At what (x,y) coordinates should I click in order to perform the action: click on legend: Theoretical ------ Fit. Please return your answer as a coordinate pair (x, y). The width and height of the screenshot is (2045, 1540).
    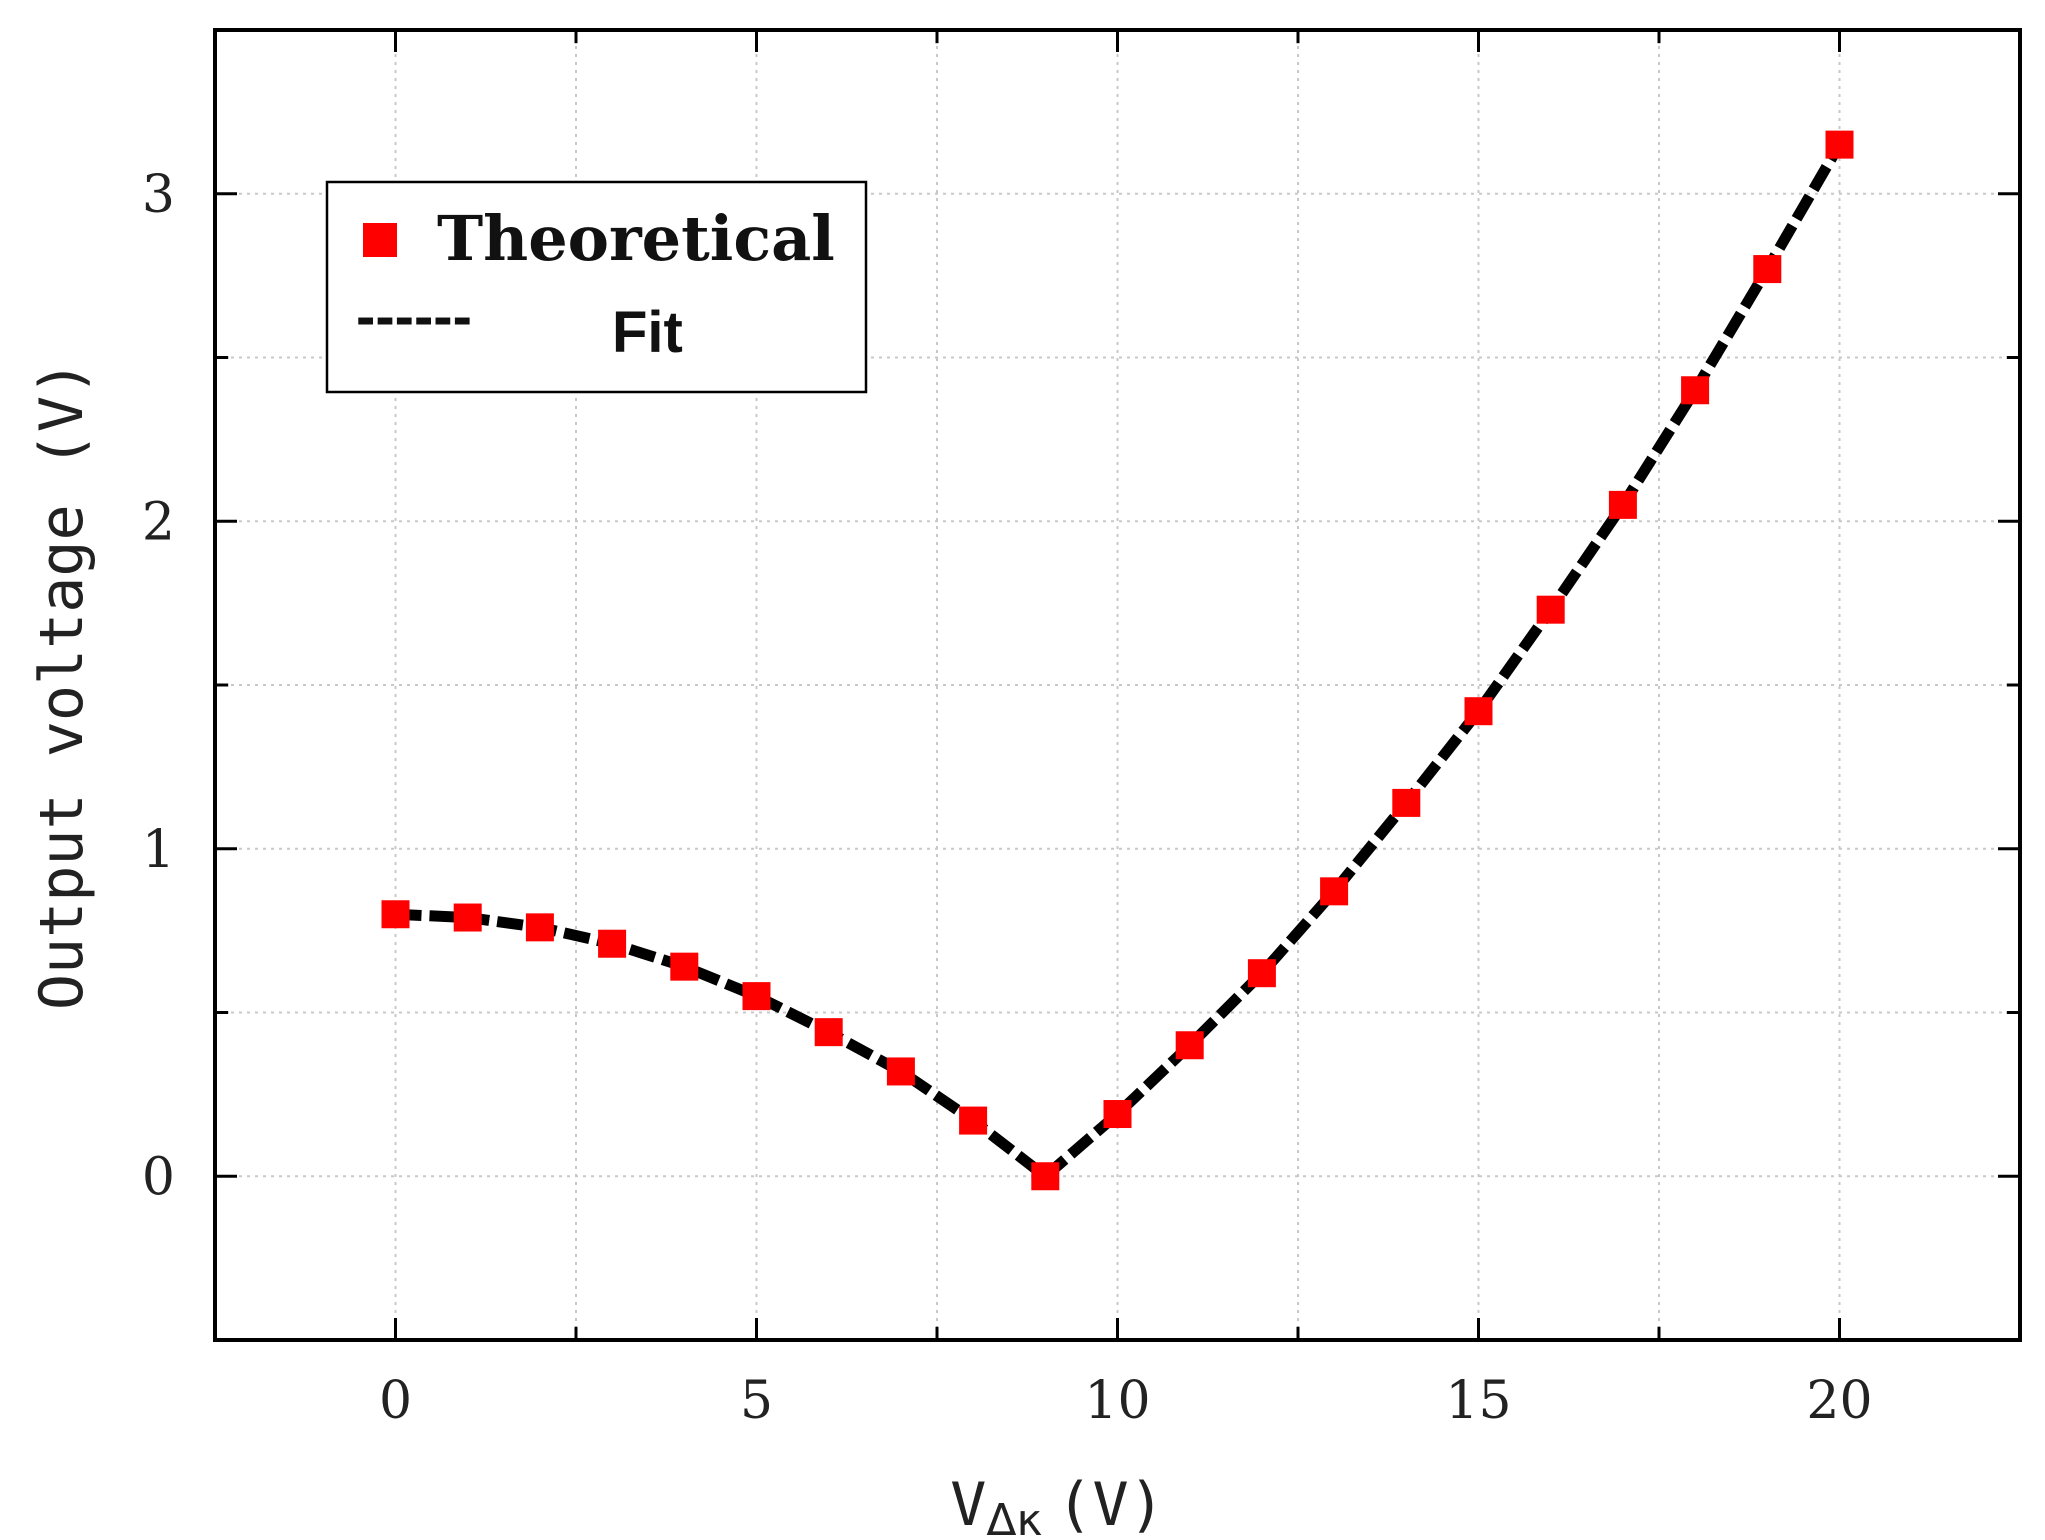
    Looking at the image, I should click on (596, 287).